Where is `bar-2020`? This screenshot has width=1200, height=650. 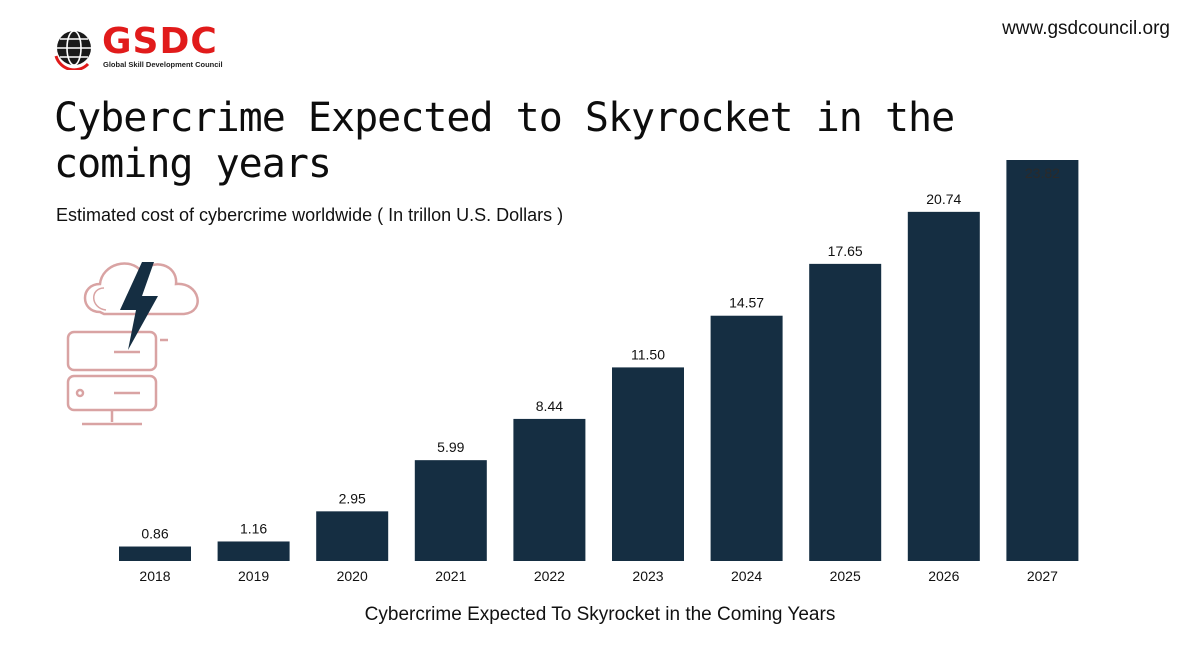
bar-2020 is located at coordinates (352, 536).